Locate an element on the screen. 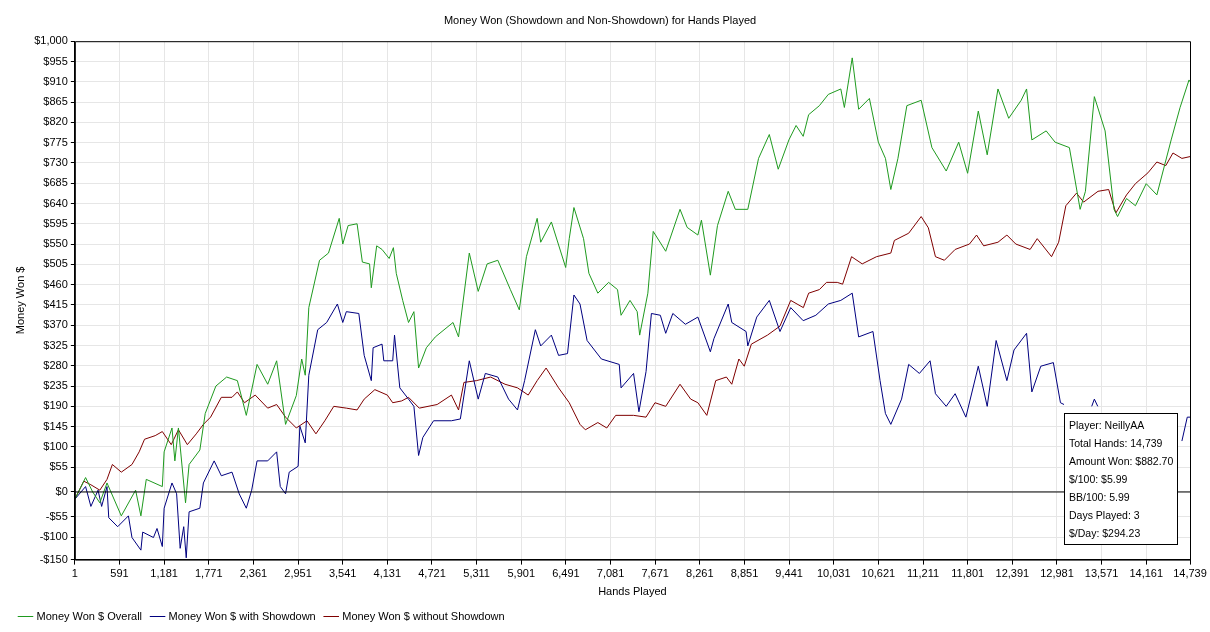 Image resolution: width=1210 pixels, height=632 pixels. y-tick-label: $190 is located at coordinates (55, 405).